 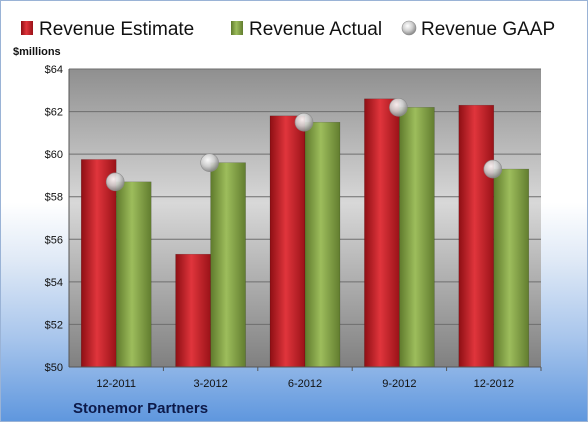 What do you see at coordinates (54, 325) in the screenshot?
I see `y-tick-label: $52` at bounding box center [54, 325].